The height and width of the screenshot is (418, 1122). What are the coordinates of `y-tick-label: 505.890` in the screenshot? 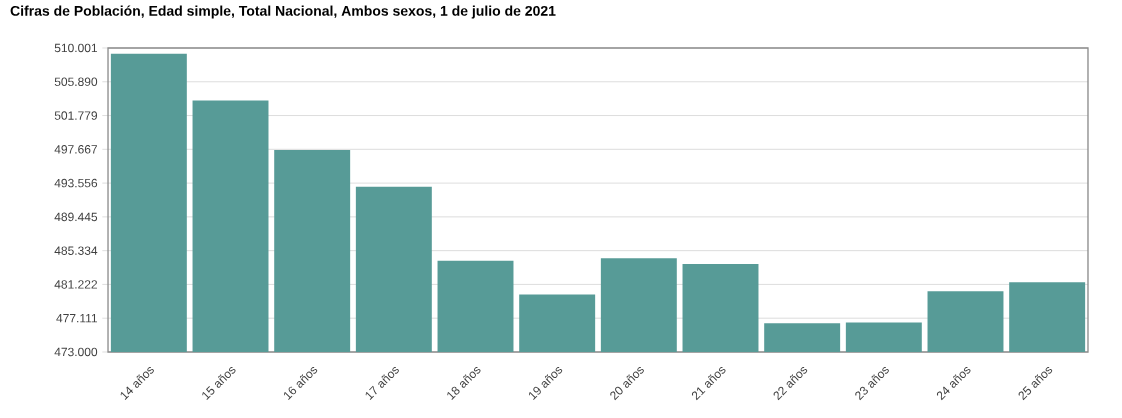 It's located at (76, 82).